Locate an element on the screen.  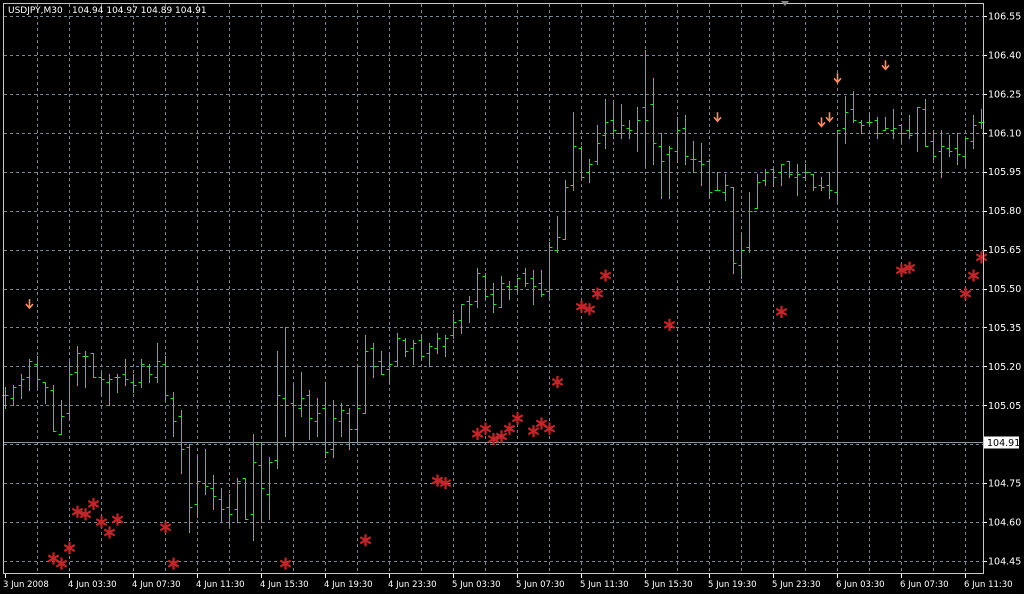
price-tick-label: 104.60 is located at coordinates (1004, 523).